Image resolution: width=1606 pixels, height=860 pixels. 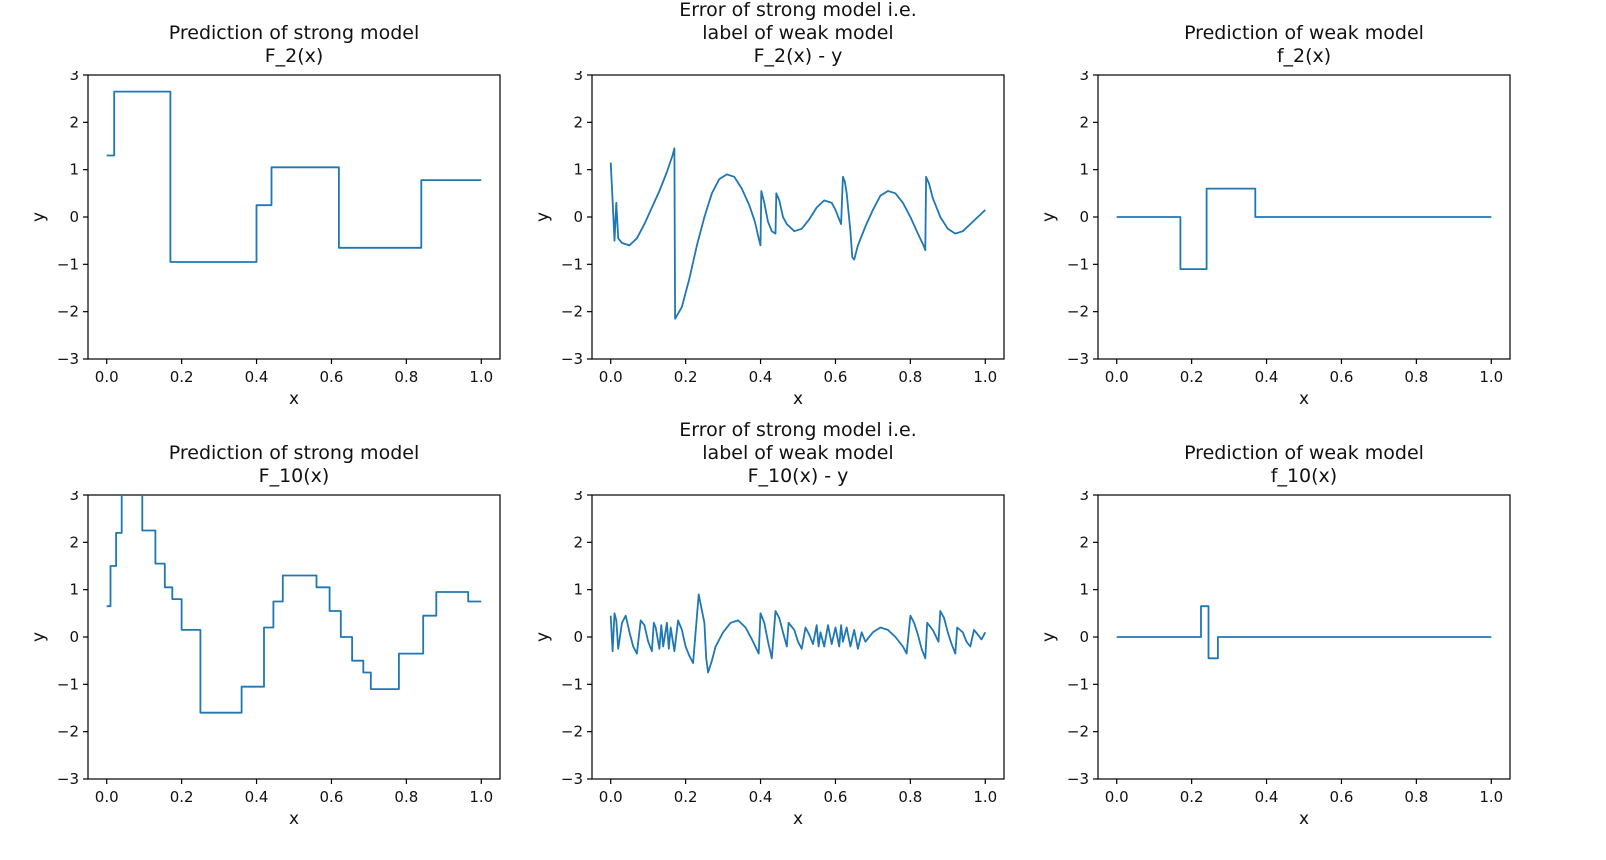 What do you see at coordinates (294, 44) in the screenshot?
I see `chart-title: Prediction of strong model F_2(x)` at bounding box center [294, 44].